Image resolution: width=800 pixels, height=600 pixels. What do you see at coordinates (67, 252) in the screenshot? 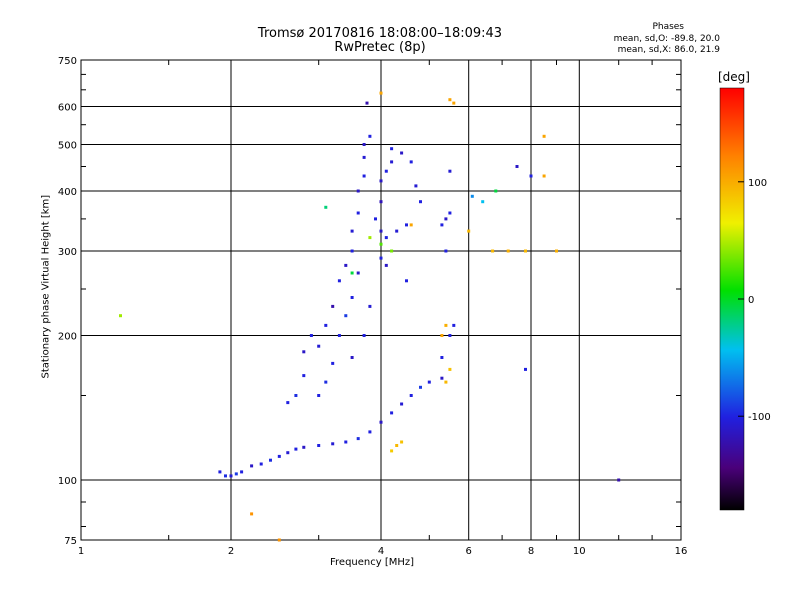
I see `y-tick-label: 300` at bounding box center [67, 252].